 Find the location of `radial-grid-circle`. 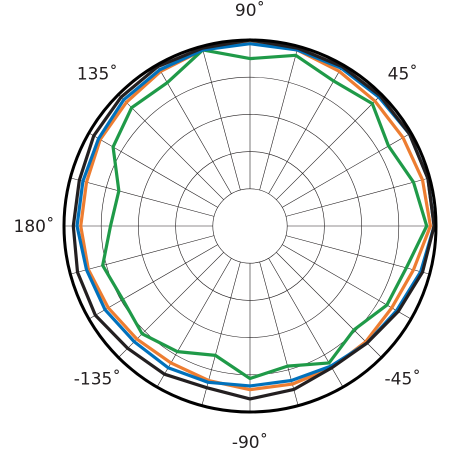

radial-grid-circle is located at coordinates (250, 226).